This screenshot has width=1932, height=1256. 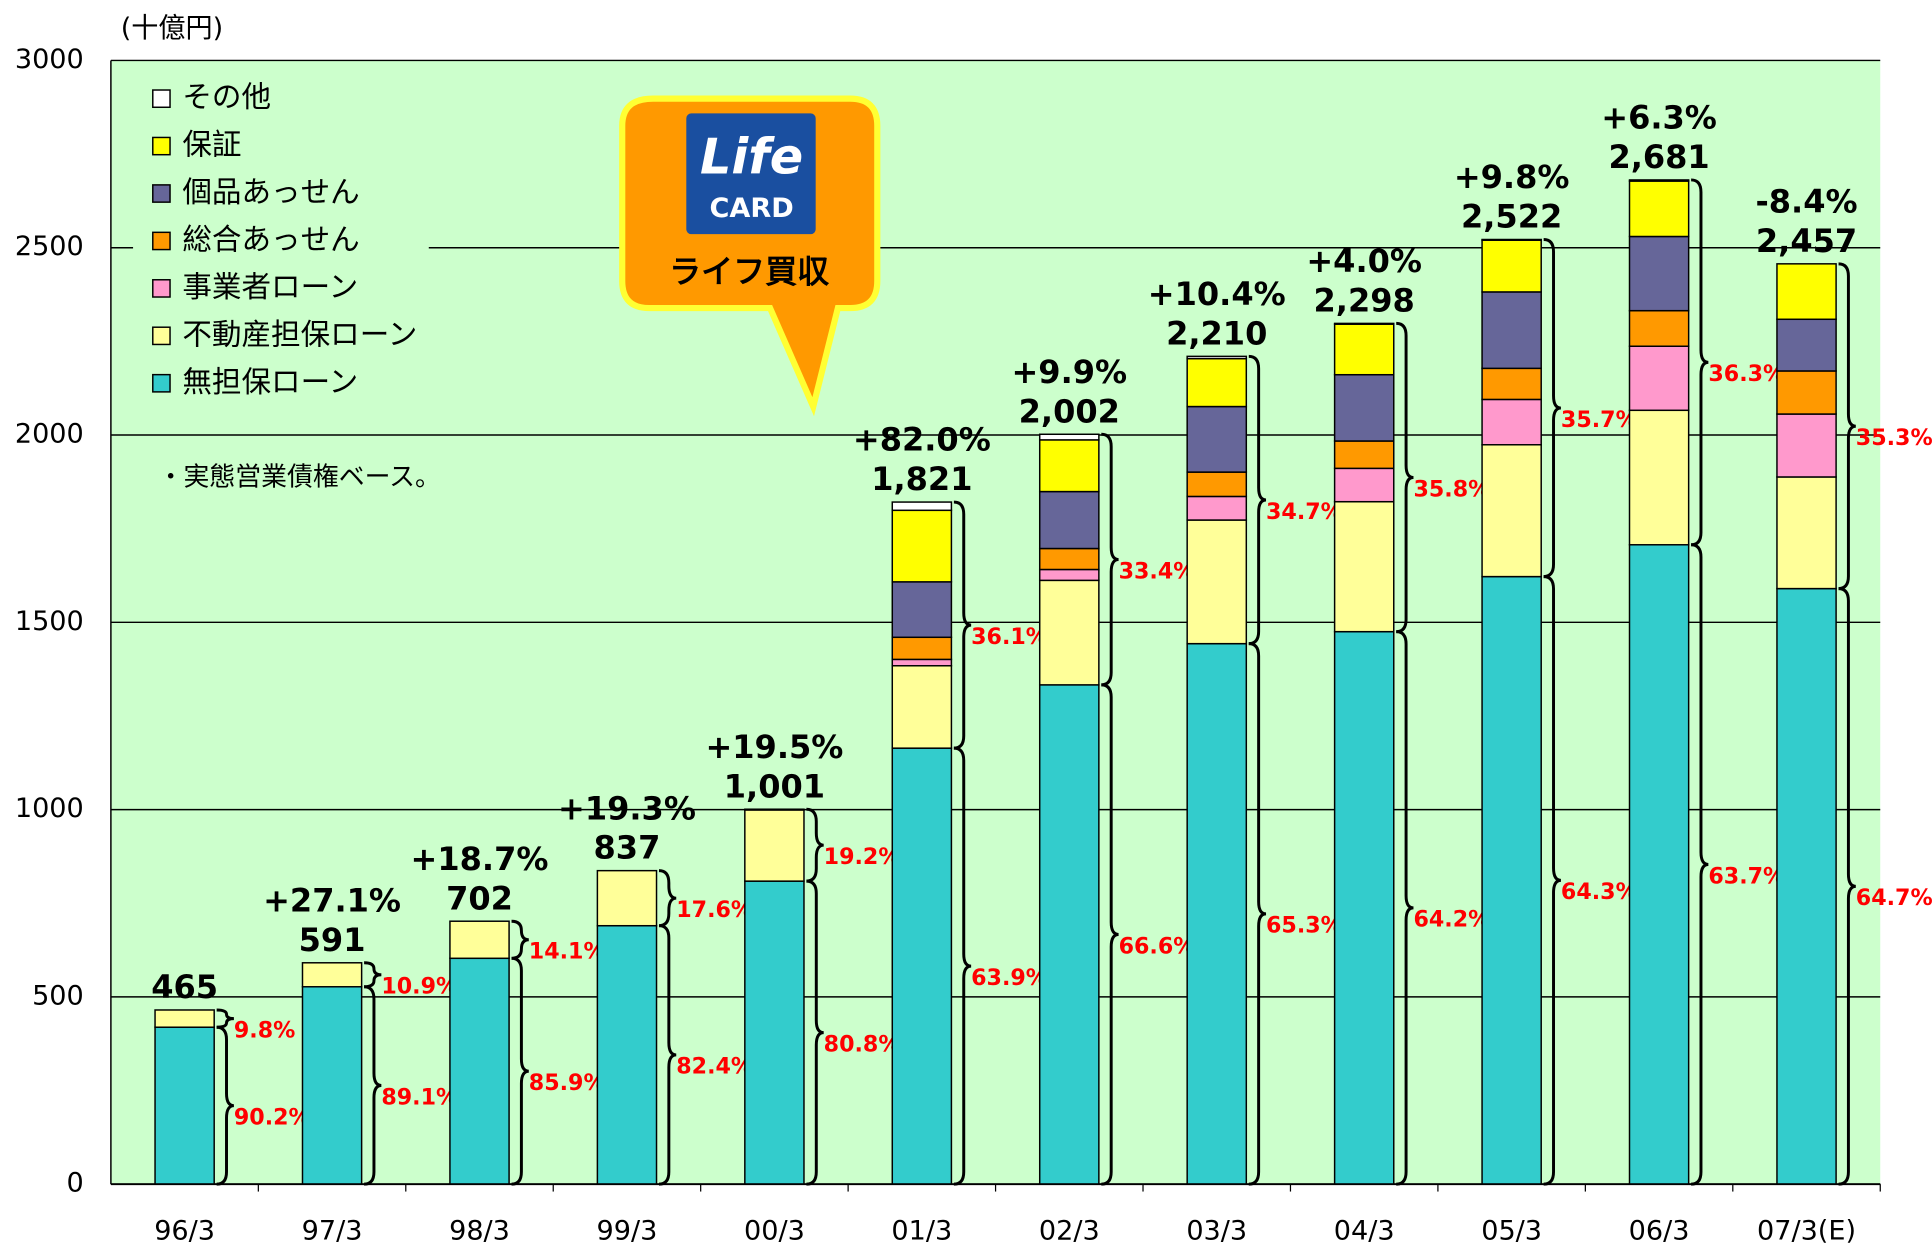 What do you see at coordinates (479, 1231) in the screenshot?
I see `x-tick-label: 98/3` at bounding box center [479, 1231].